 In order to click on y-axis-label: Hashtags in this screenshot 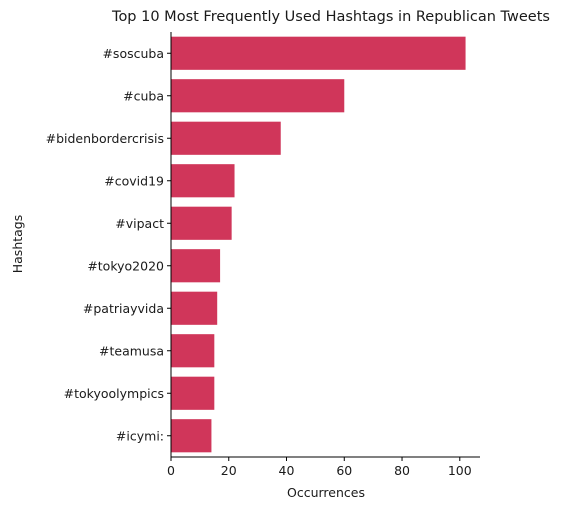, I will do `click(17, 244)`.